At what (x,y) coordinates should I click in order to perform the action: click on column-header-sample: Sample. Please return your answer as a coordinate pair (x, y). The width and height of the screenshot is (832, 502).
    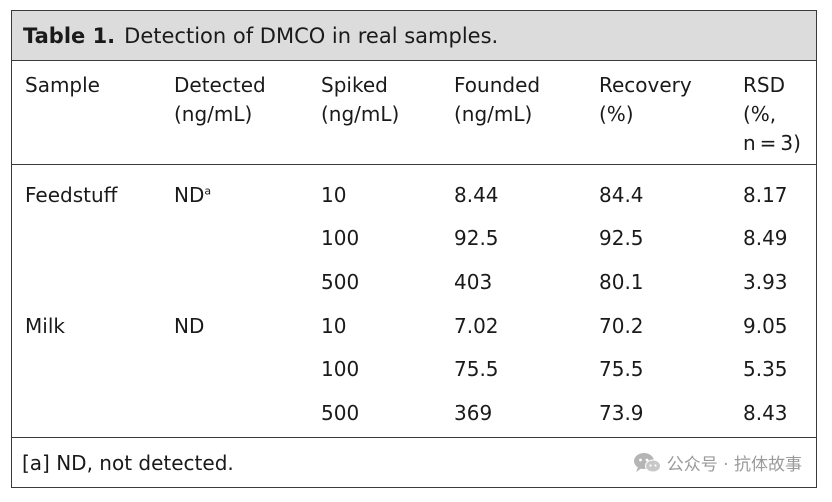
    Looking at the image, I should click on (62, 85).